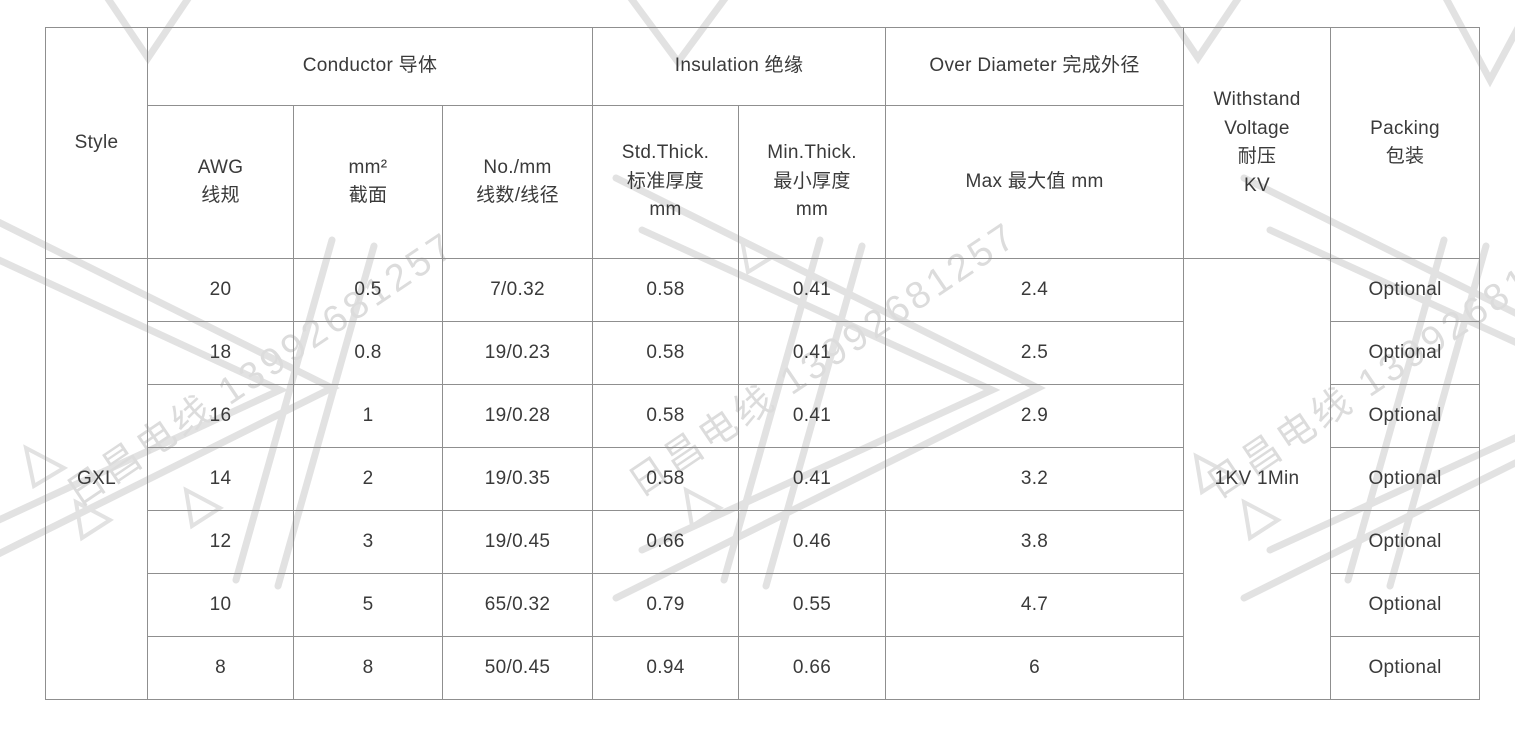  Describe the element at coordinates (1035, 182) in the screenshot. I see `header-max: Max 最大值 mm` at that location.